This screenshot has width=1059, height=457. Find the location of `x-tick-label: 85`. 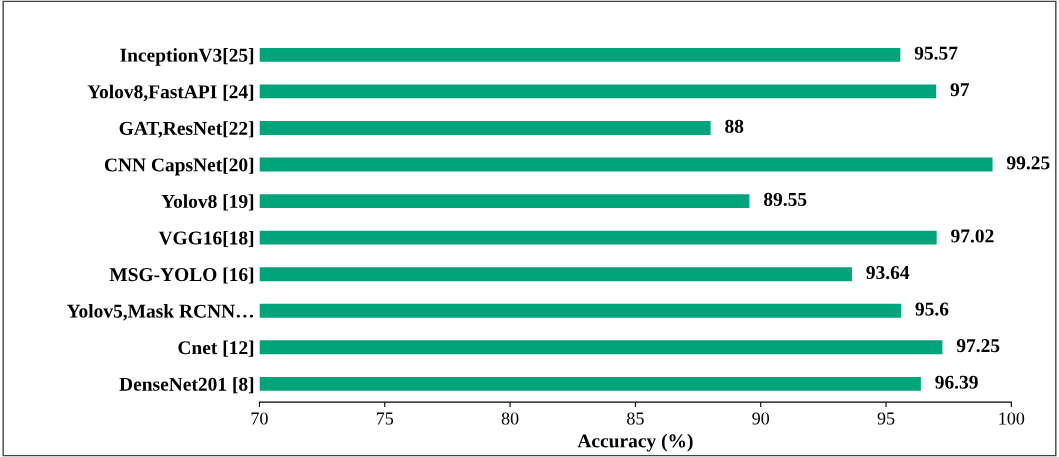

x-tick-label: 85 is located at coordinates (635, 418).